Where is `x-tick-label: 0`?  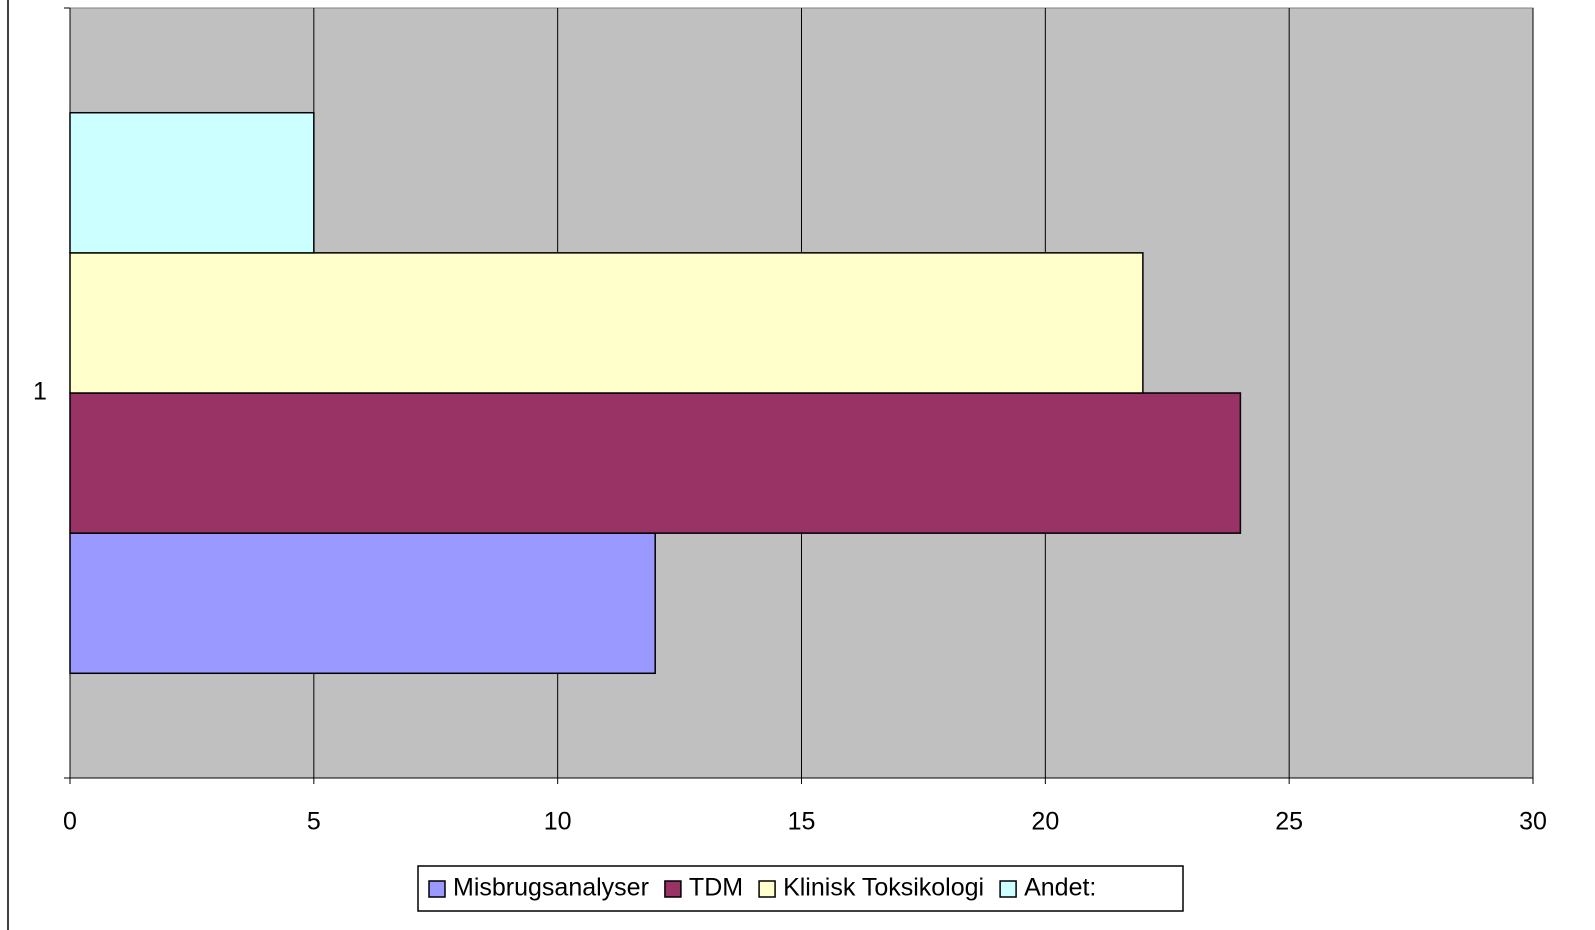
x-tick-label: 0 is located at coordinates (70, 822).